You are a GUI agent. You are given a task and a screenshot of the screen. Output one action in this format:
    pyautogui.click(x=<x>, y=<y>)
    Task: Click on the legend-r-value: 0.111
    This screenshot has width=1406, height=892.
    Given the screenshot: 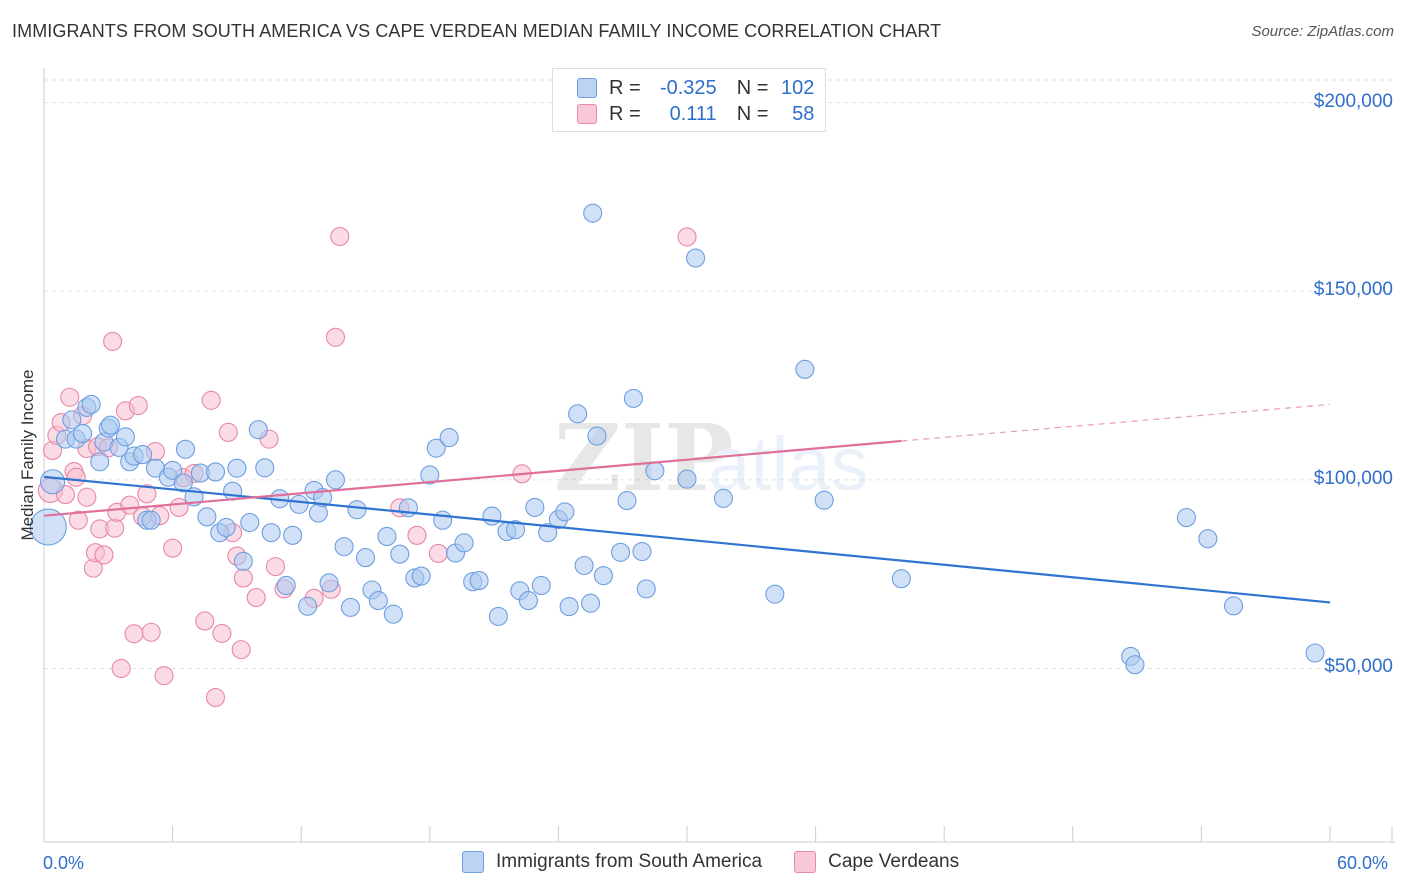 What is the action you would take?
    pyautogui.click(x=693, y=113)
    